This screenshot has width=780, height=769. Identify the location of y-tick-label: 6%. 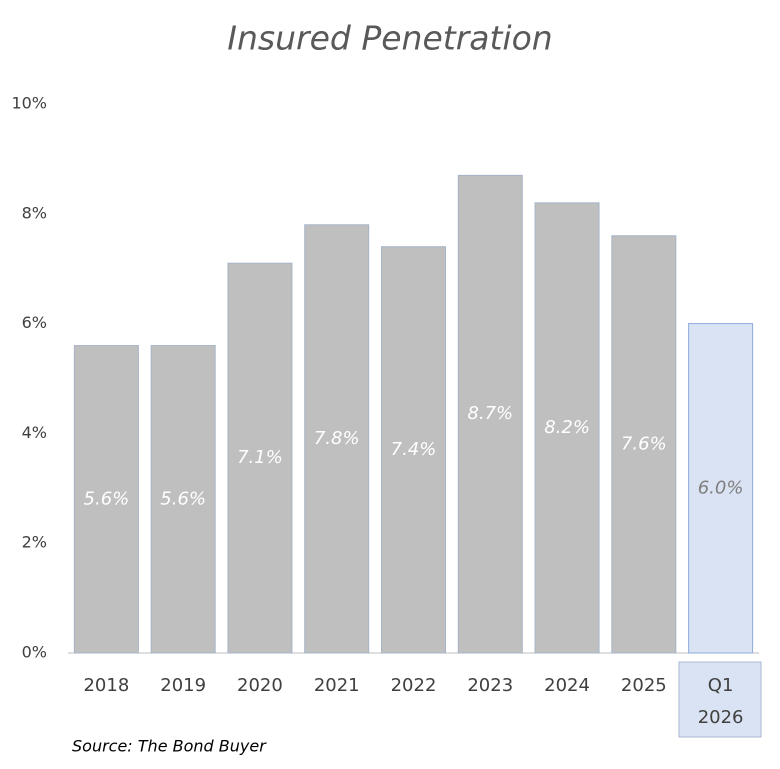
(34, 322).